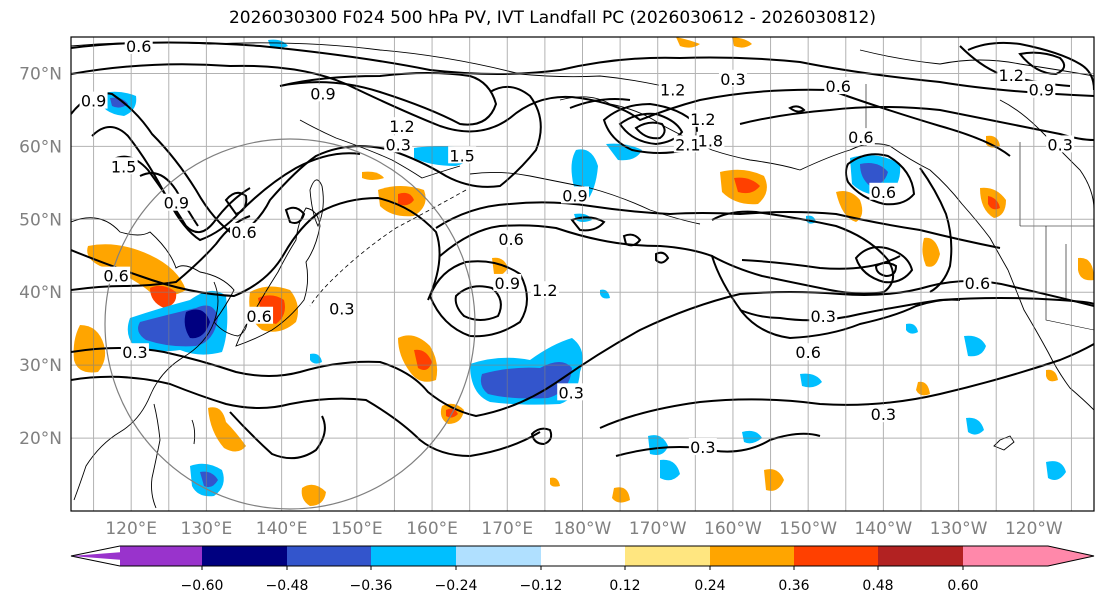 Image resolution: width=1105 pixels, height=604 pixels. I want to click on colorbar-label: 0.60, so click(962, 586).